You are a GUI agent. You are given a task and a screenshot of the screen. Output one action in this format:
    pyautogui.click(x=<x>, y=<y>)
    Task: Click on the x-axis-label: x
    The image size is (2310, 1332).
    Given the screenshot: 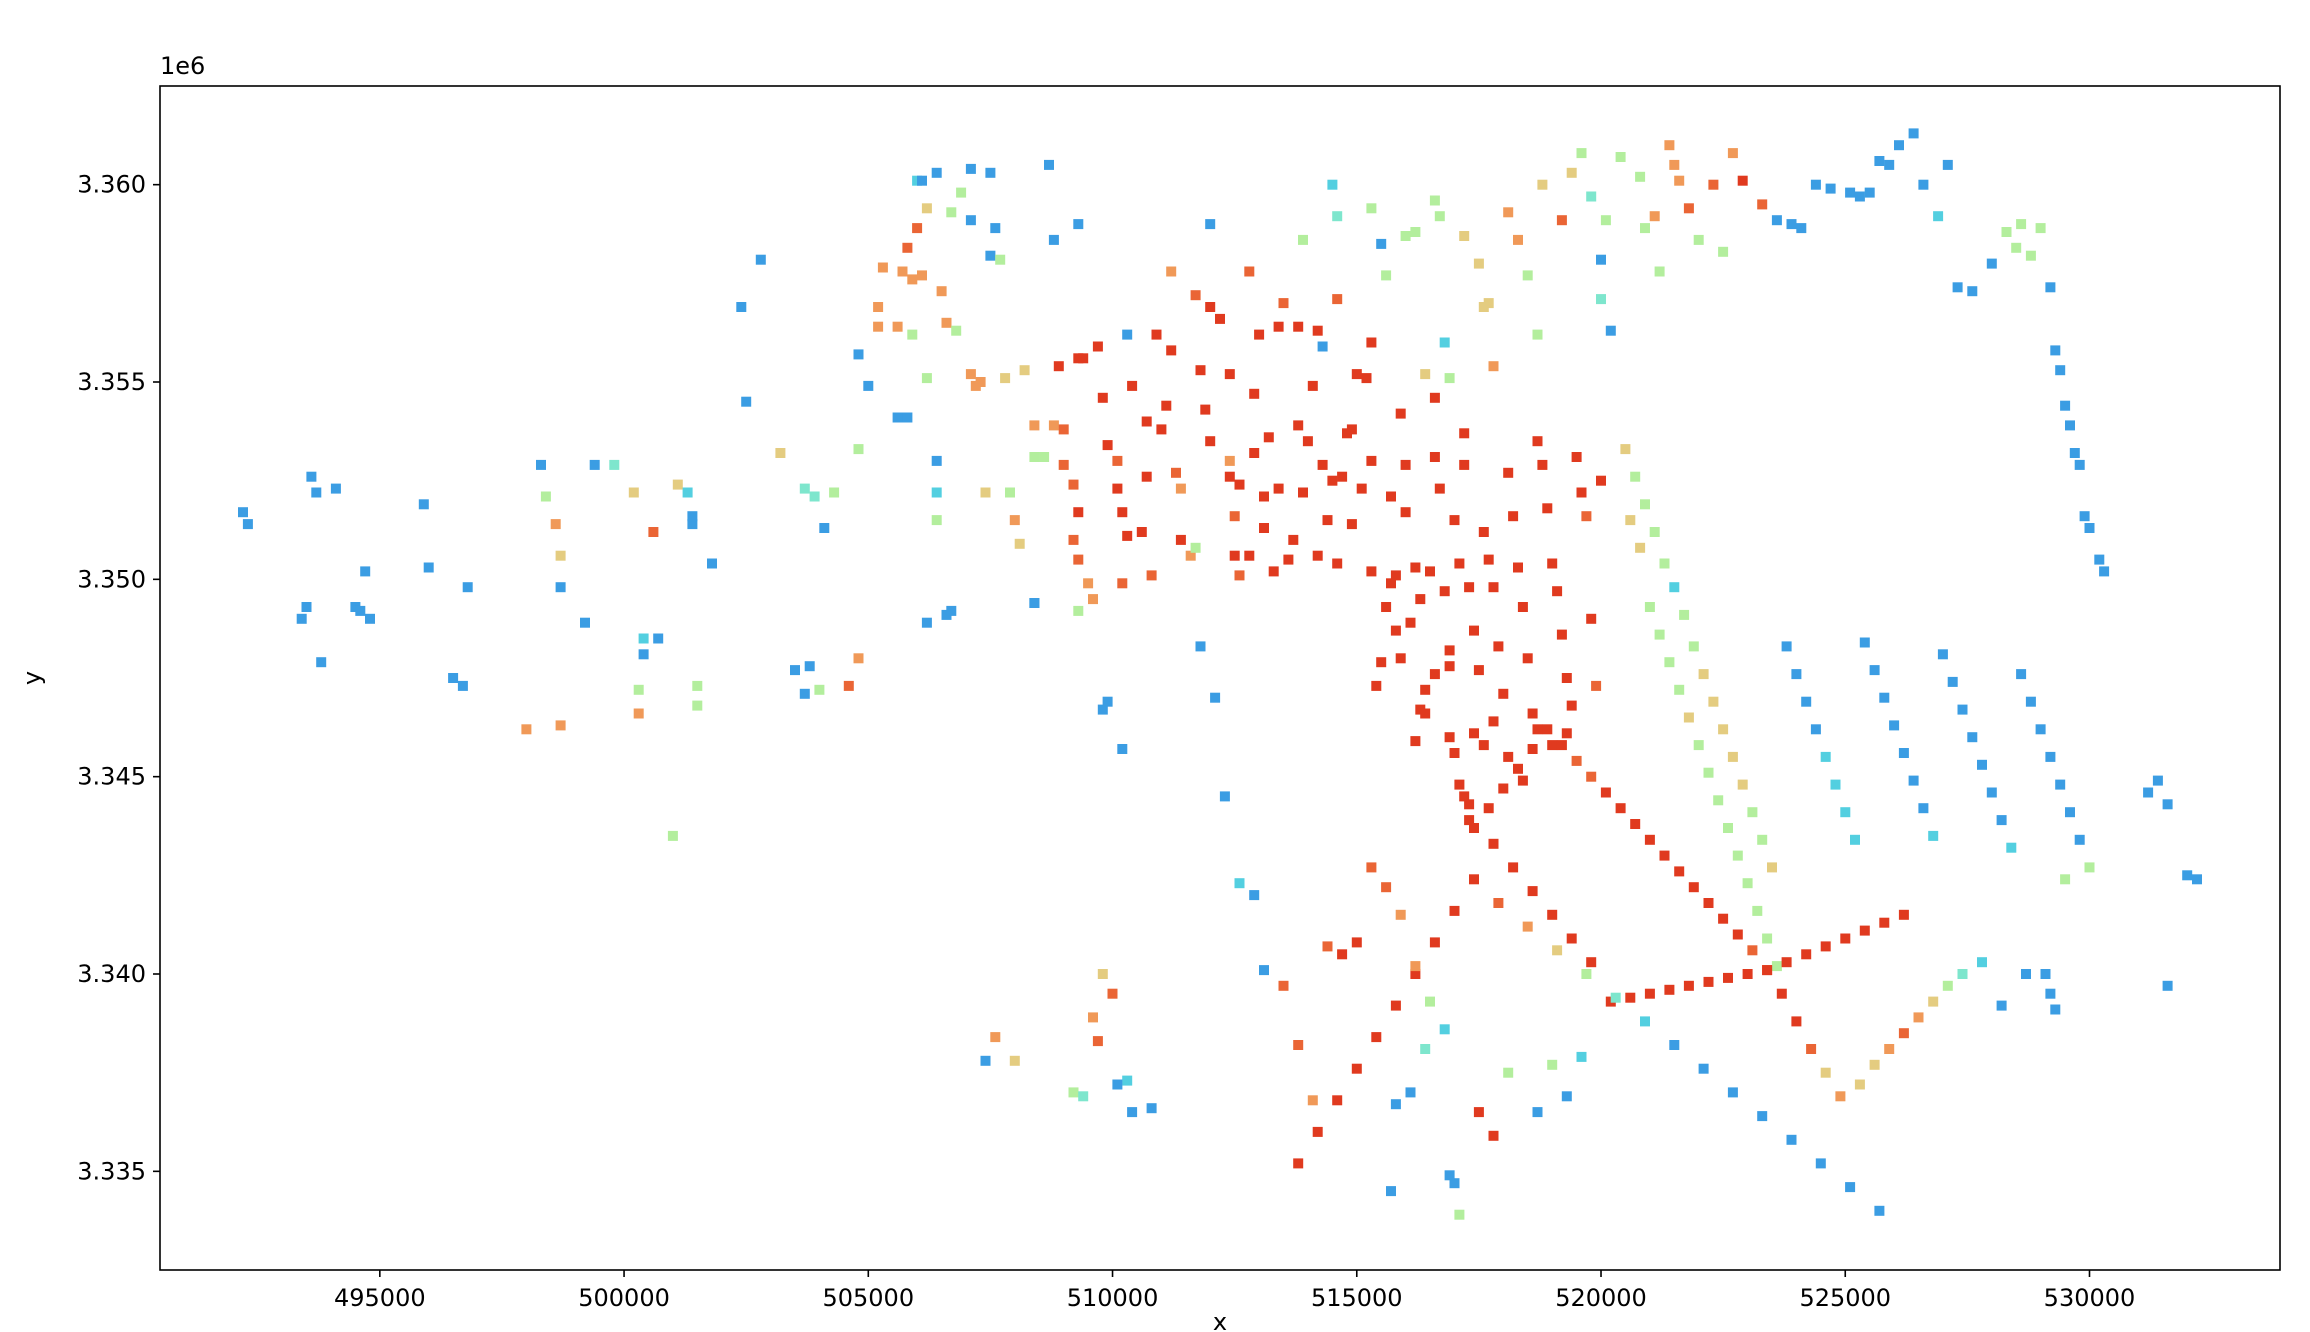 What is the action you would take?
    pyautogui.click(x=1220, y=1320)
    